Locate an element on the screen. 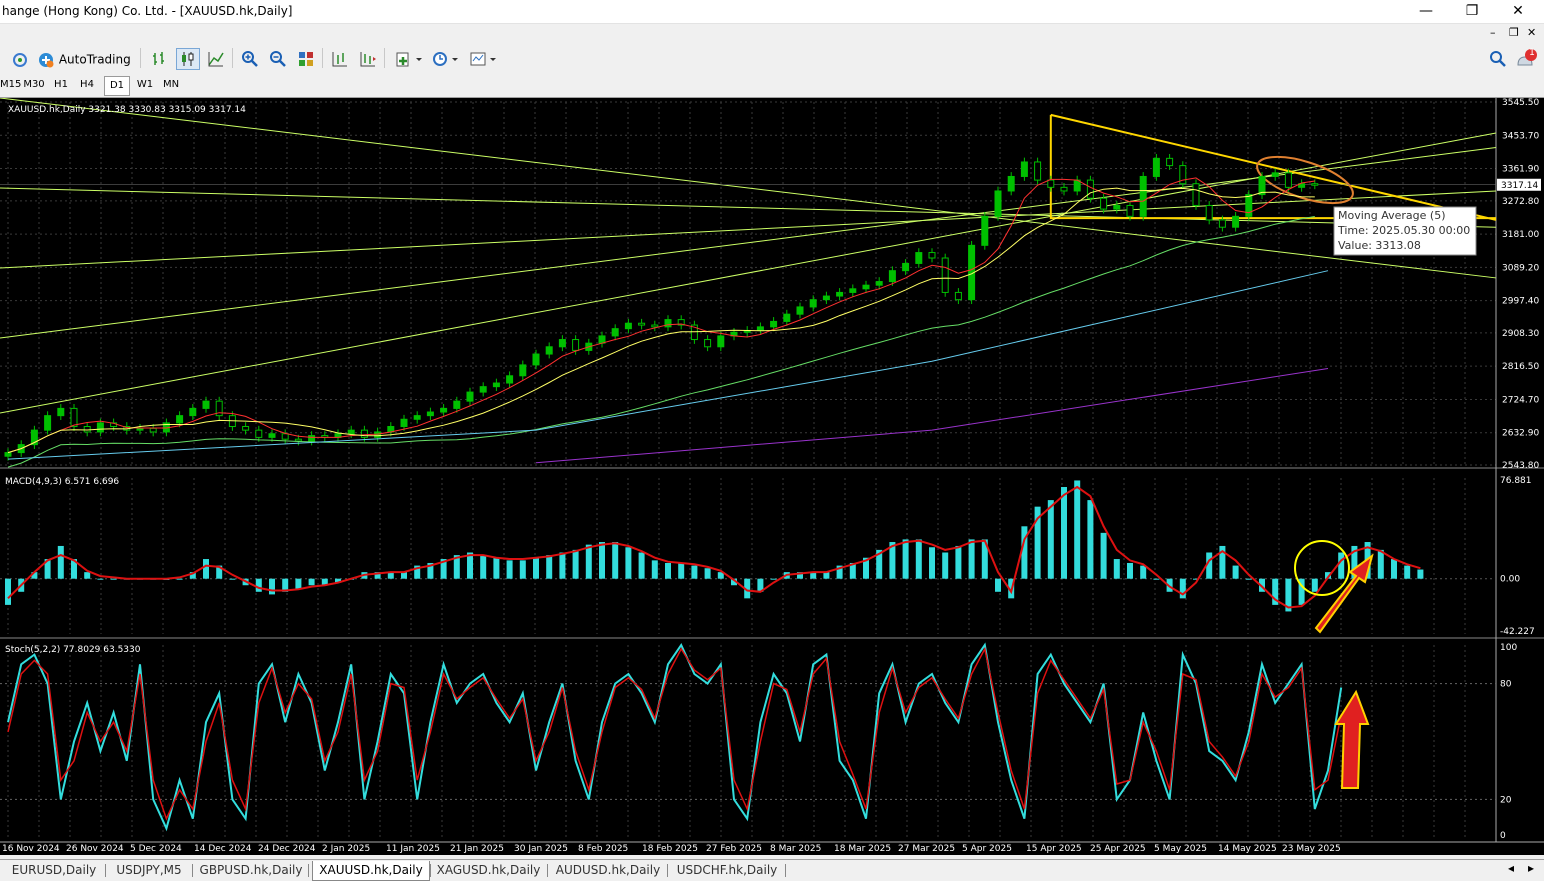 The height and width of the screenshot is (881, 1544). restore-button: ❐ is located at coordinates (1472, 11).